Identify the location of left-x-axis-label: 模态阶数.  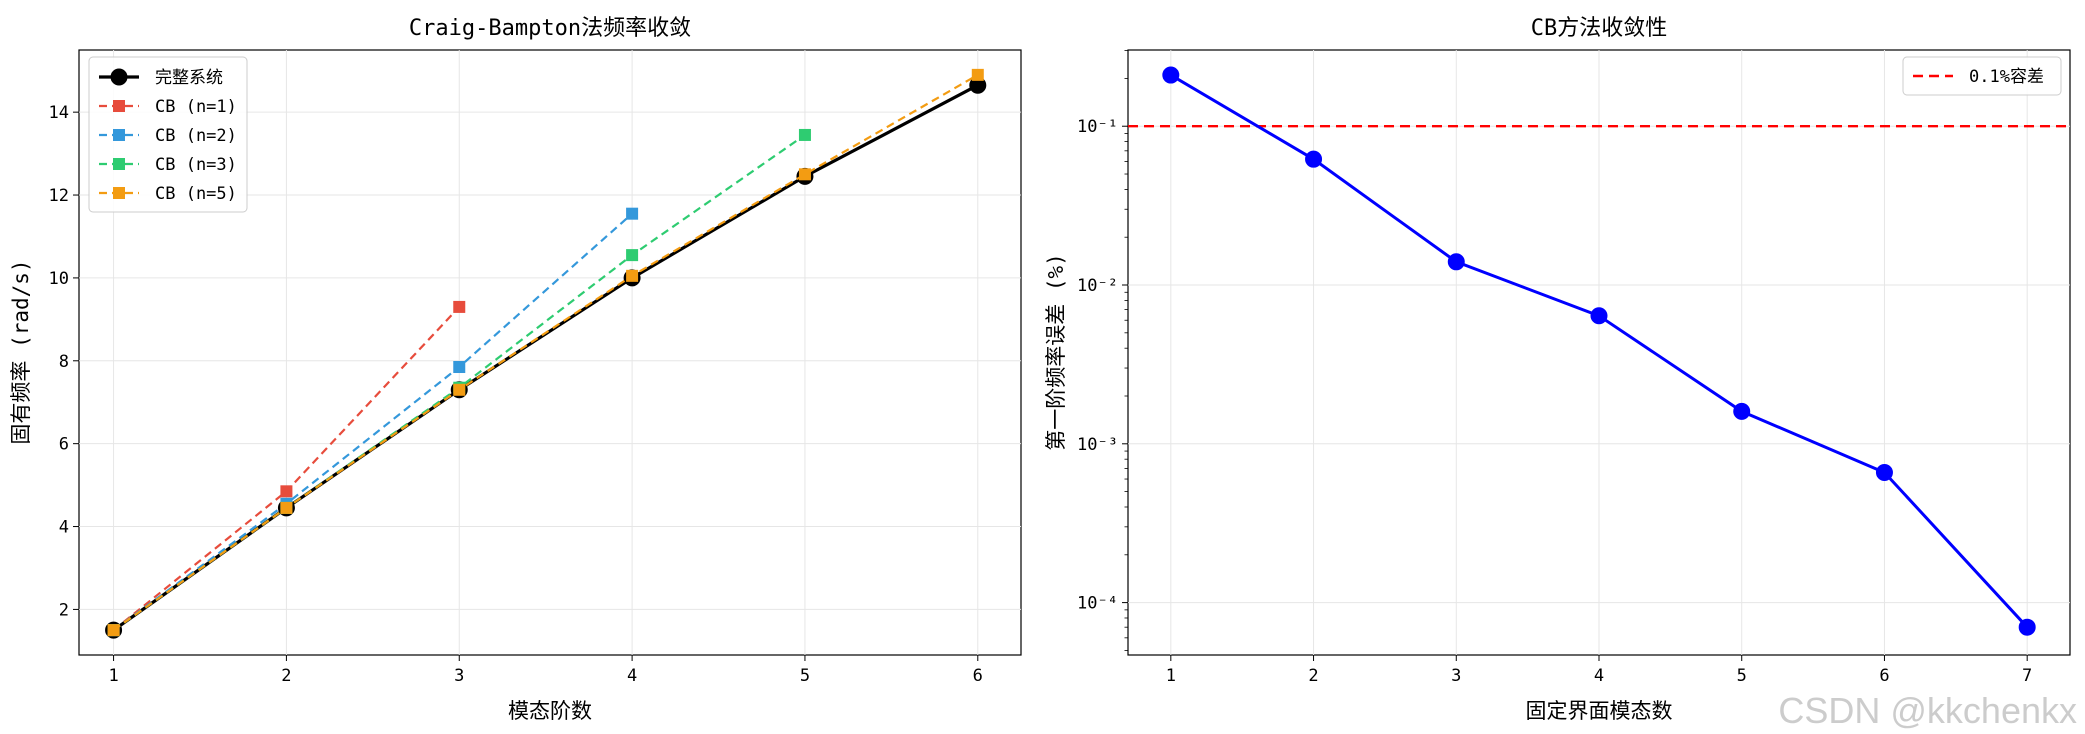
(550, 711).